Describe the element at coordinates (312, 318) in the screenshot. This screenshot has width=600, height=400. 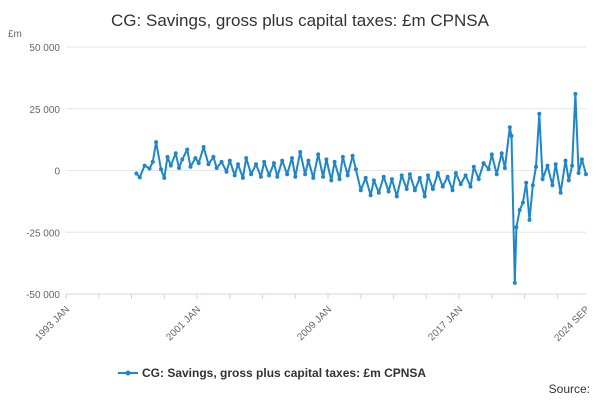
I see `x-axis: 1993 JAN 2001 JAN 2009 JAN 2017 JAN 2024 SEP` at that location.